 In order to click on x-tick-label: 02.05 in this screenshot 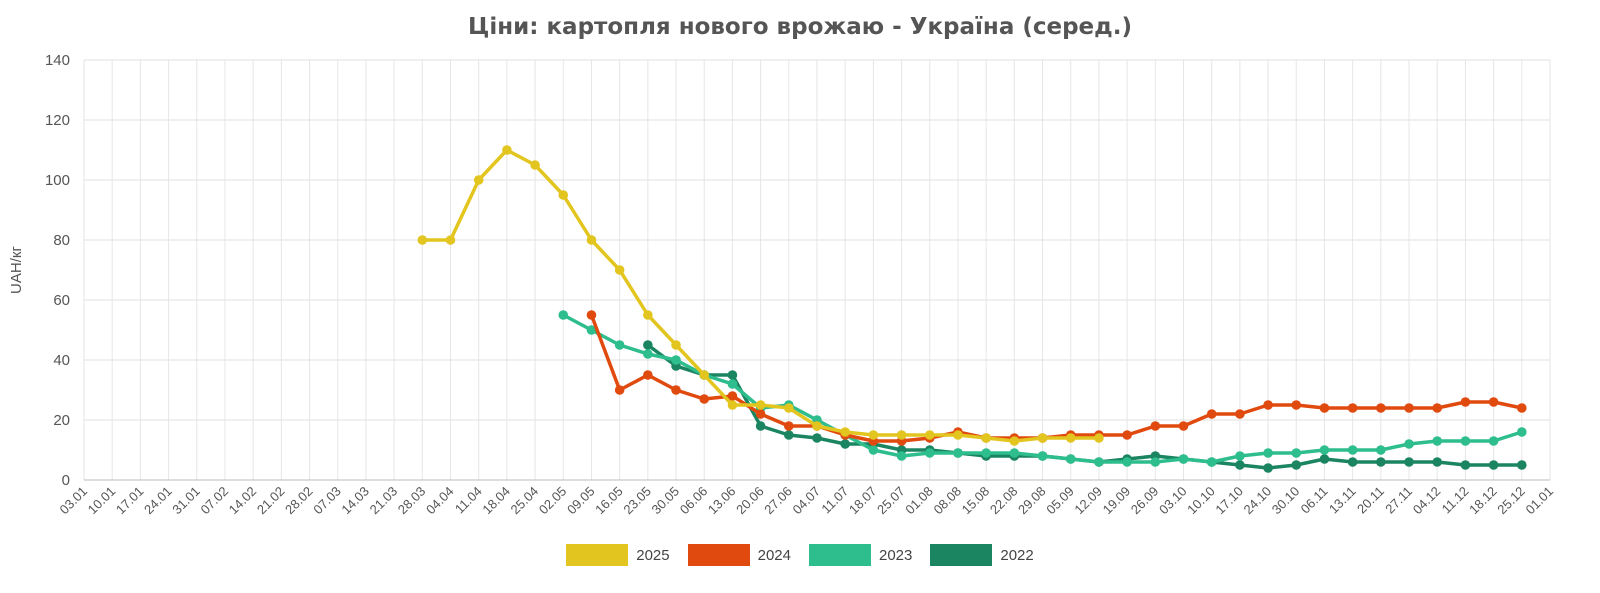, I will do `click(553, 501)`.